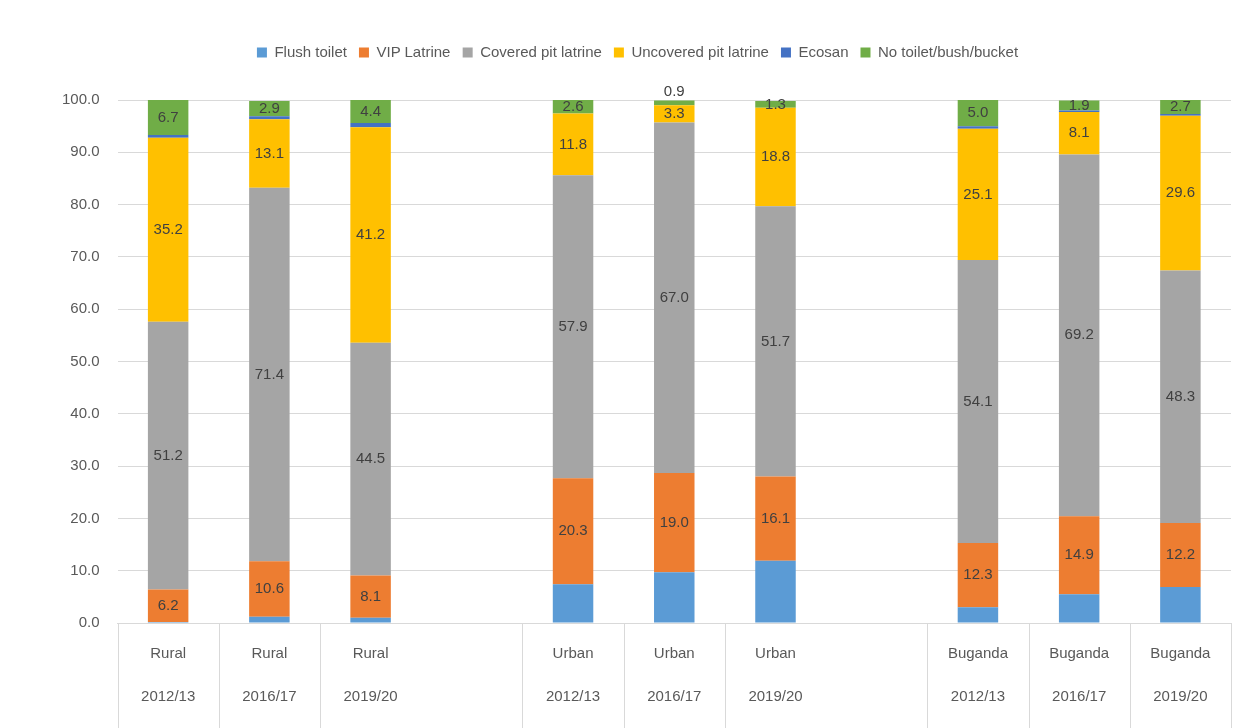 This screenshot has width=1241, height=728. I want to click on data-label: 18.8, so click(775, 156).